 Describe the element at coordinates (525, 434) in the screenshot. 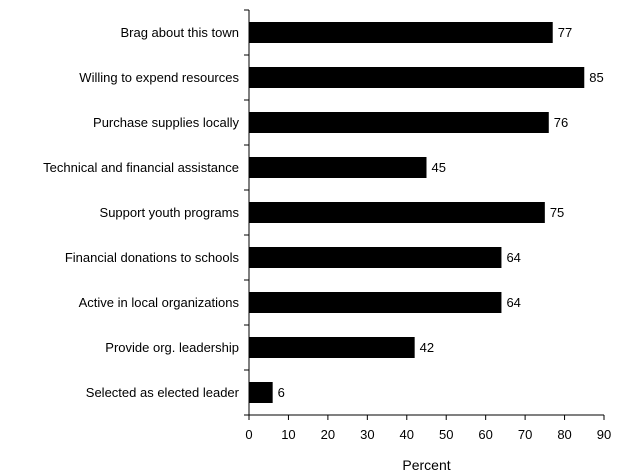

I see `x-tick-label: 70` at that location.